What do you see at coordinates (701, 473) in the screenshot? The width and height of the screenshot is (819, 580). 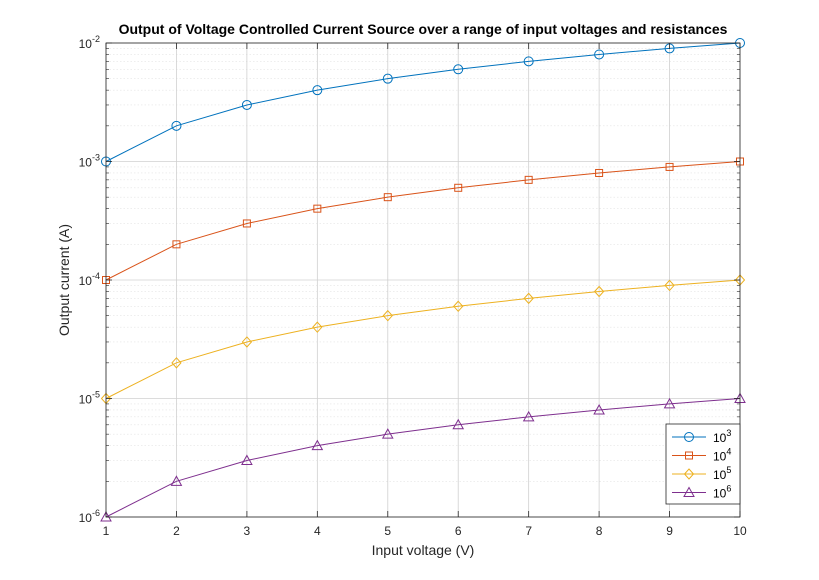 I see `legend-item: 105` at bounding box center [701, 473].